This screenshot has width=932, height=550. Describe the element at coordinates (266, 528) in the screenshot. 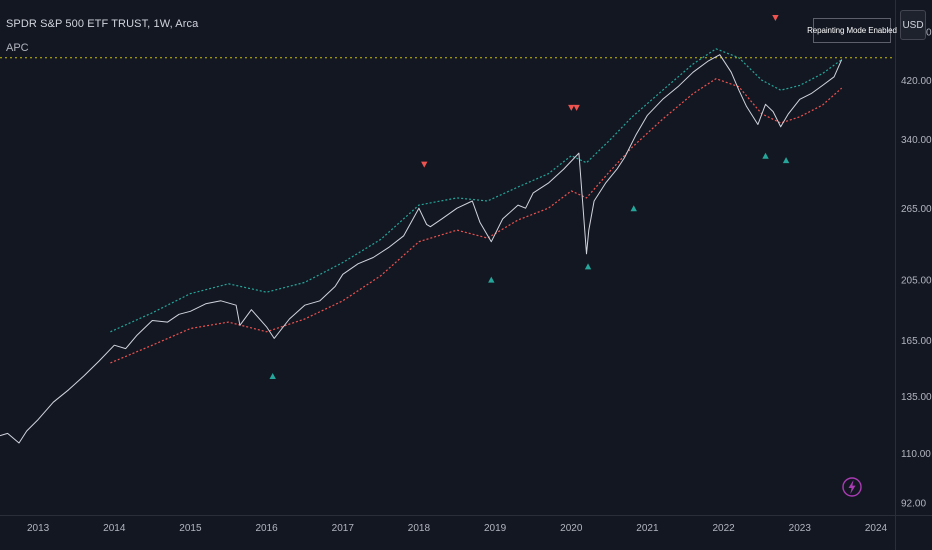

I see `time-tick-label: 2016` at that location.